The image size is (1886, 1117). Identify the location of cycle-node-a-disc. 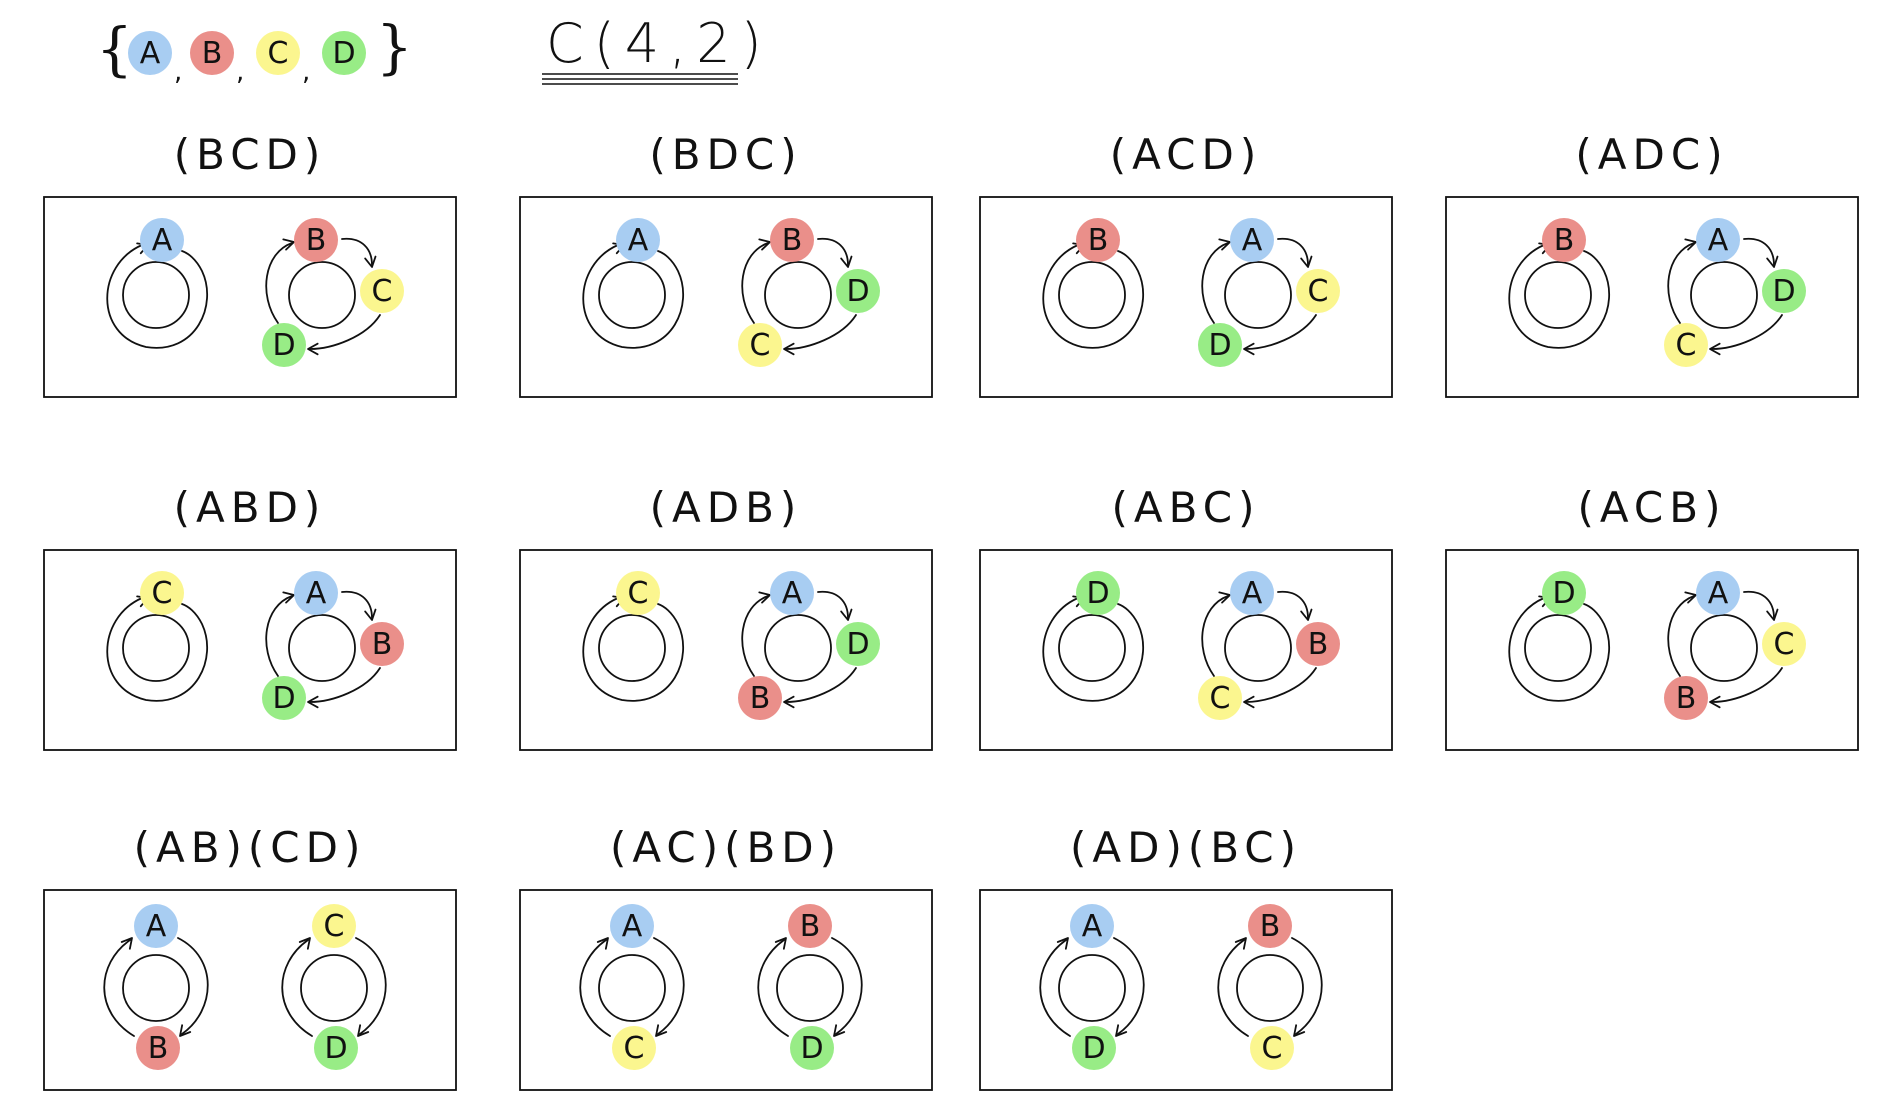
(1252, 240).